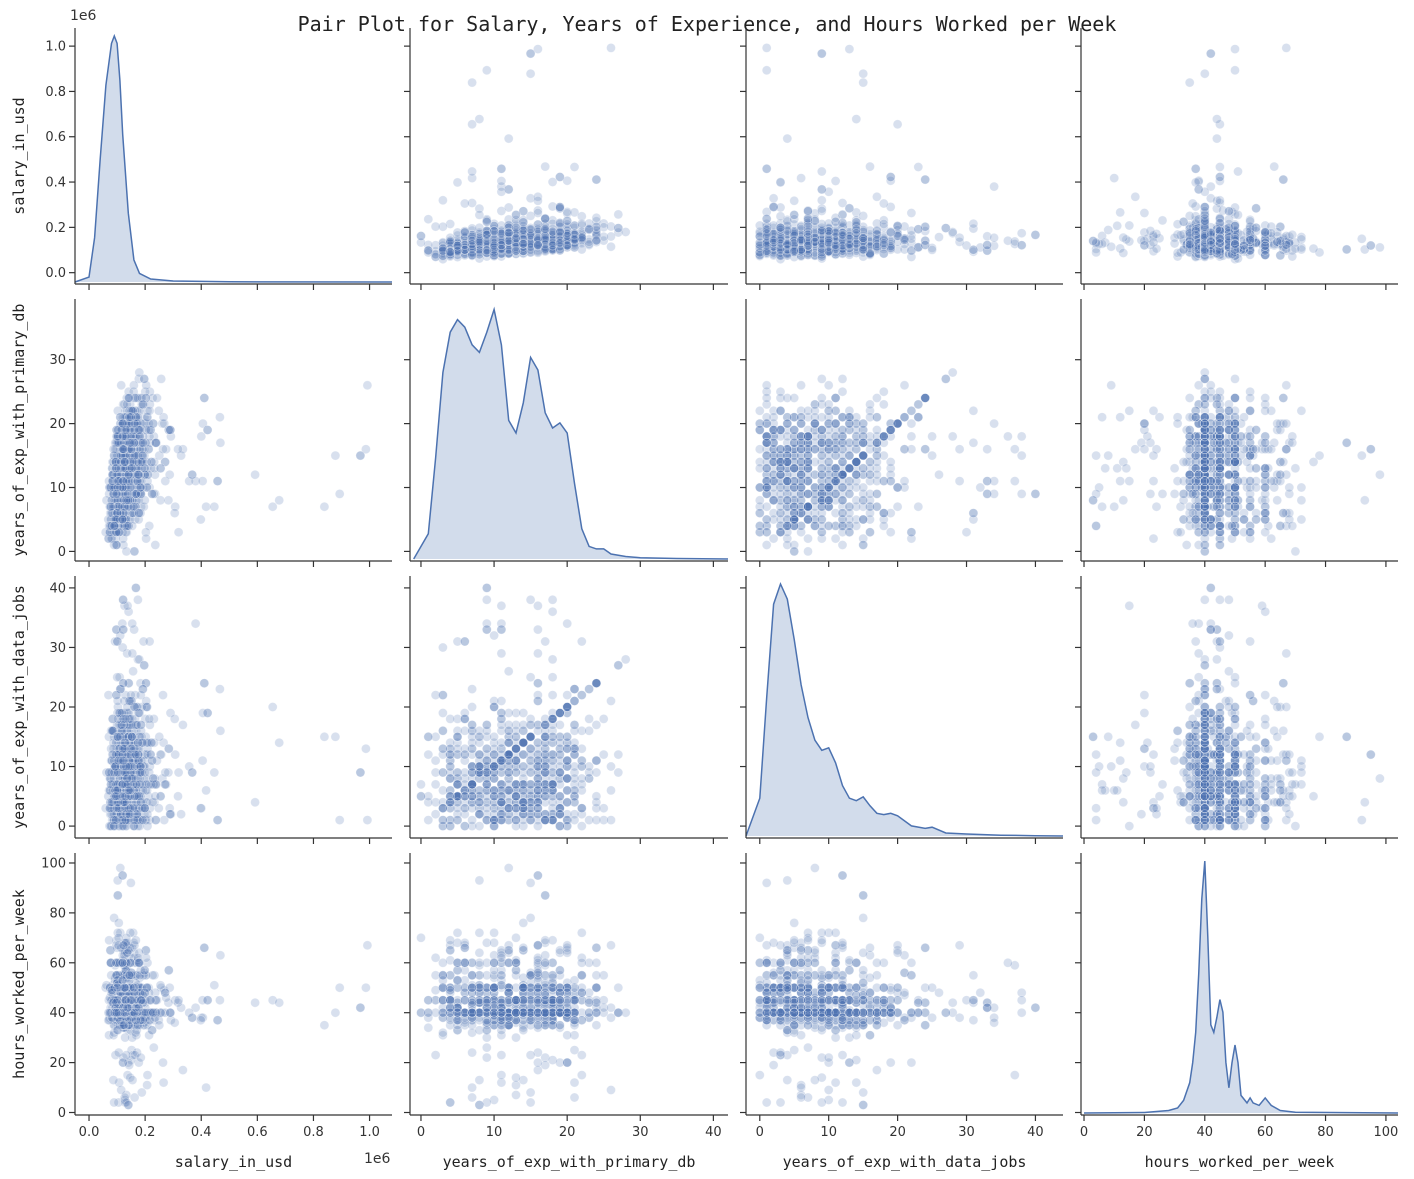  What do you see at coordinates (55, 228) in the screenshot?
I see `y-tick-label: 0.2` at bounding box center [55, 228].